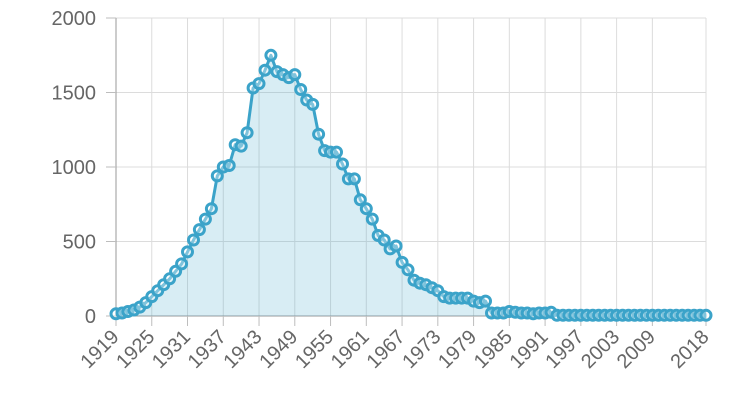  What do you see at coordinates (636, 349) in the screenshot?
I see `x-tick-label: 2009` at bounding box center [636, 349].